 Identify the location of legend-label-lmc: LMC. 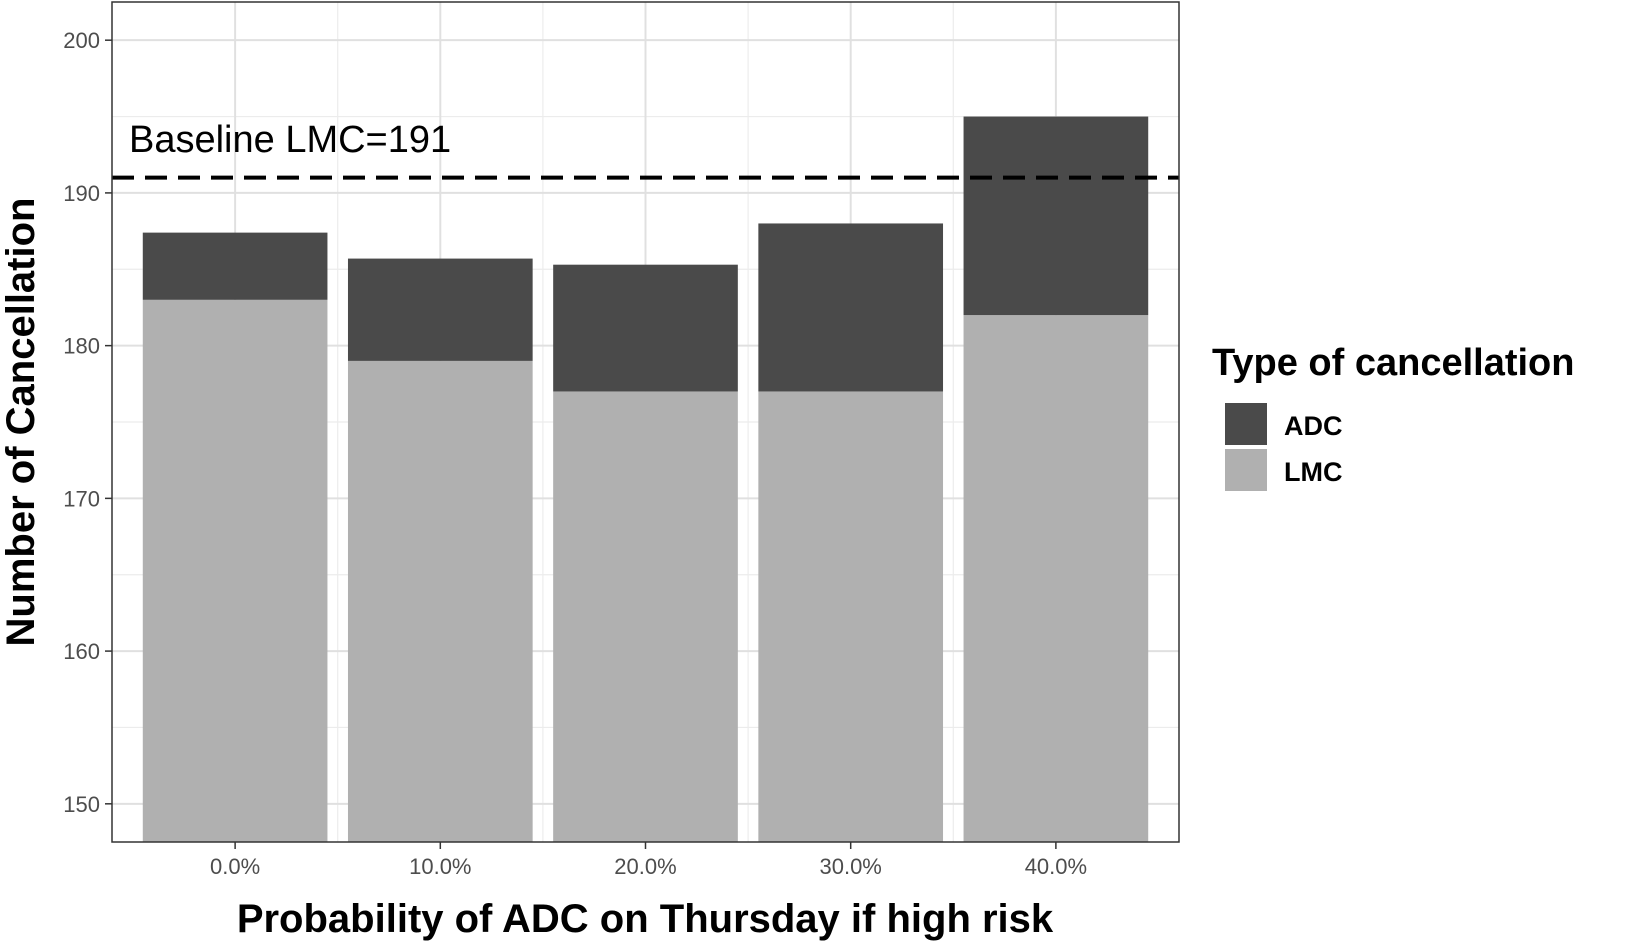
(1313, 472).